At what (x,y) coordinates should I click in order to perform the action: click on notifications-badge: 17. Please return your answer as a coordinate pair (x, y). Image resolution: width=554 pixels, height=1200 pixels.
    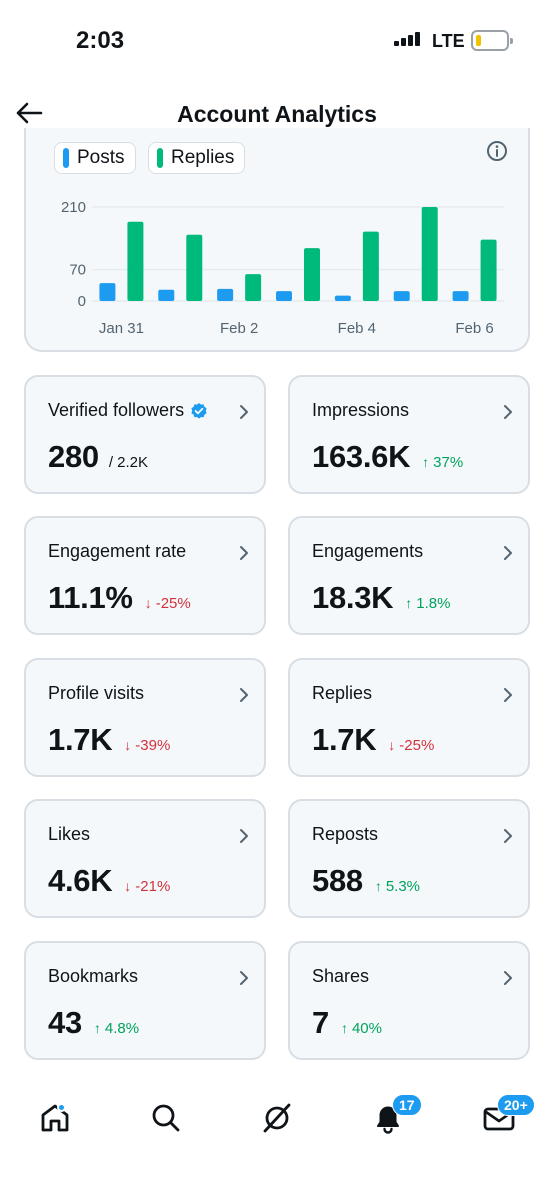
    Looking at the image, I should click on (407, 1105).